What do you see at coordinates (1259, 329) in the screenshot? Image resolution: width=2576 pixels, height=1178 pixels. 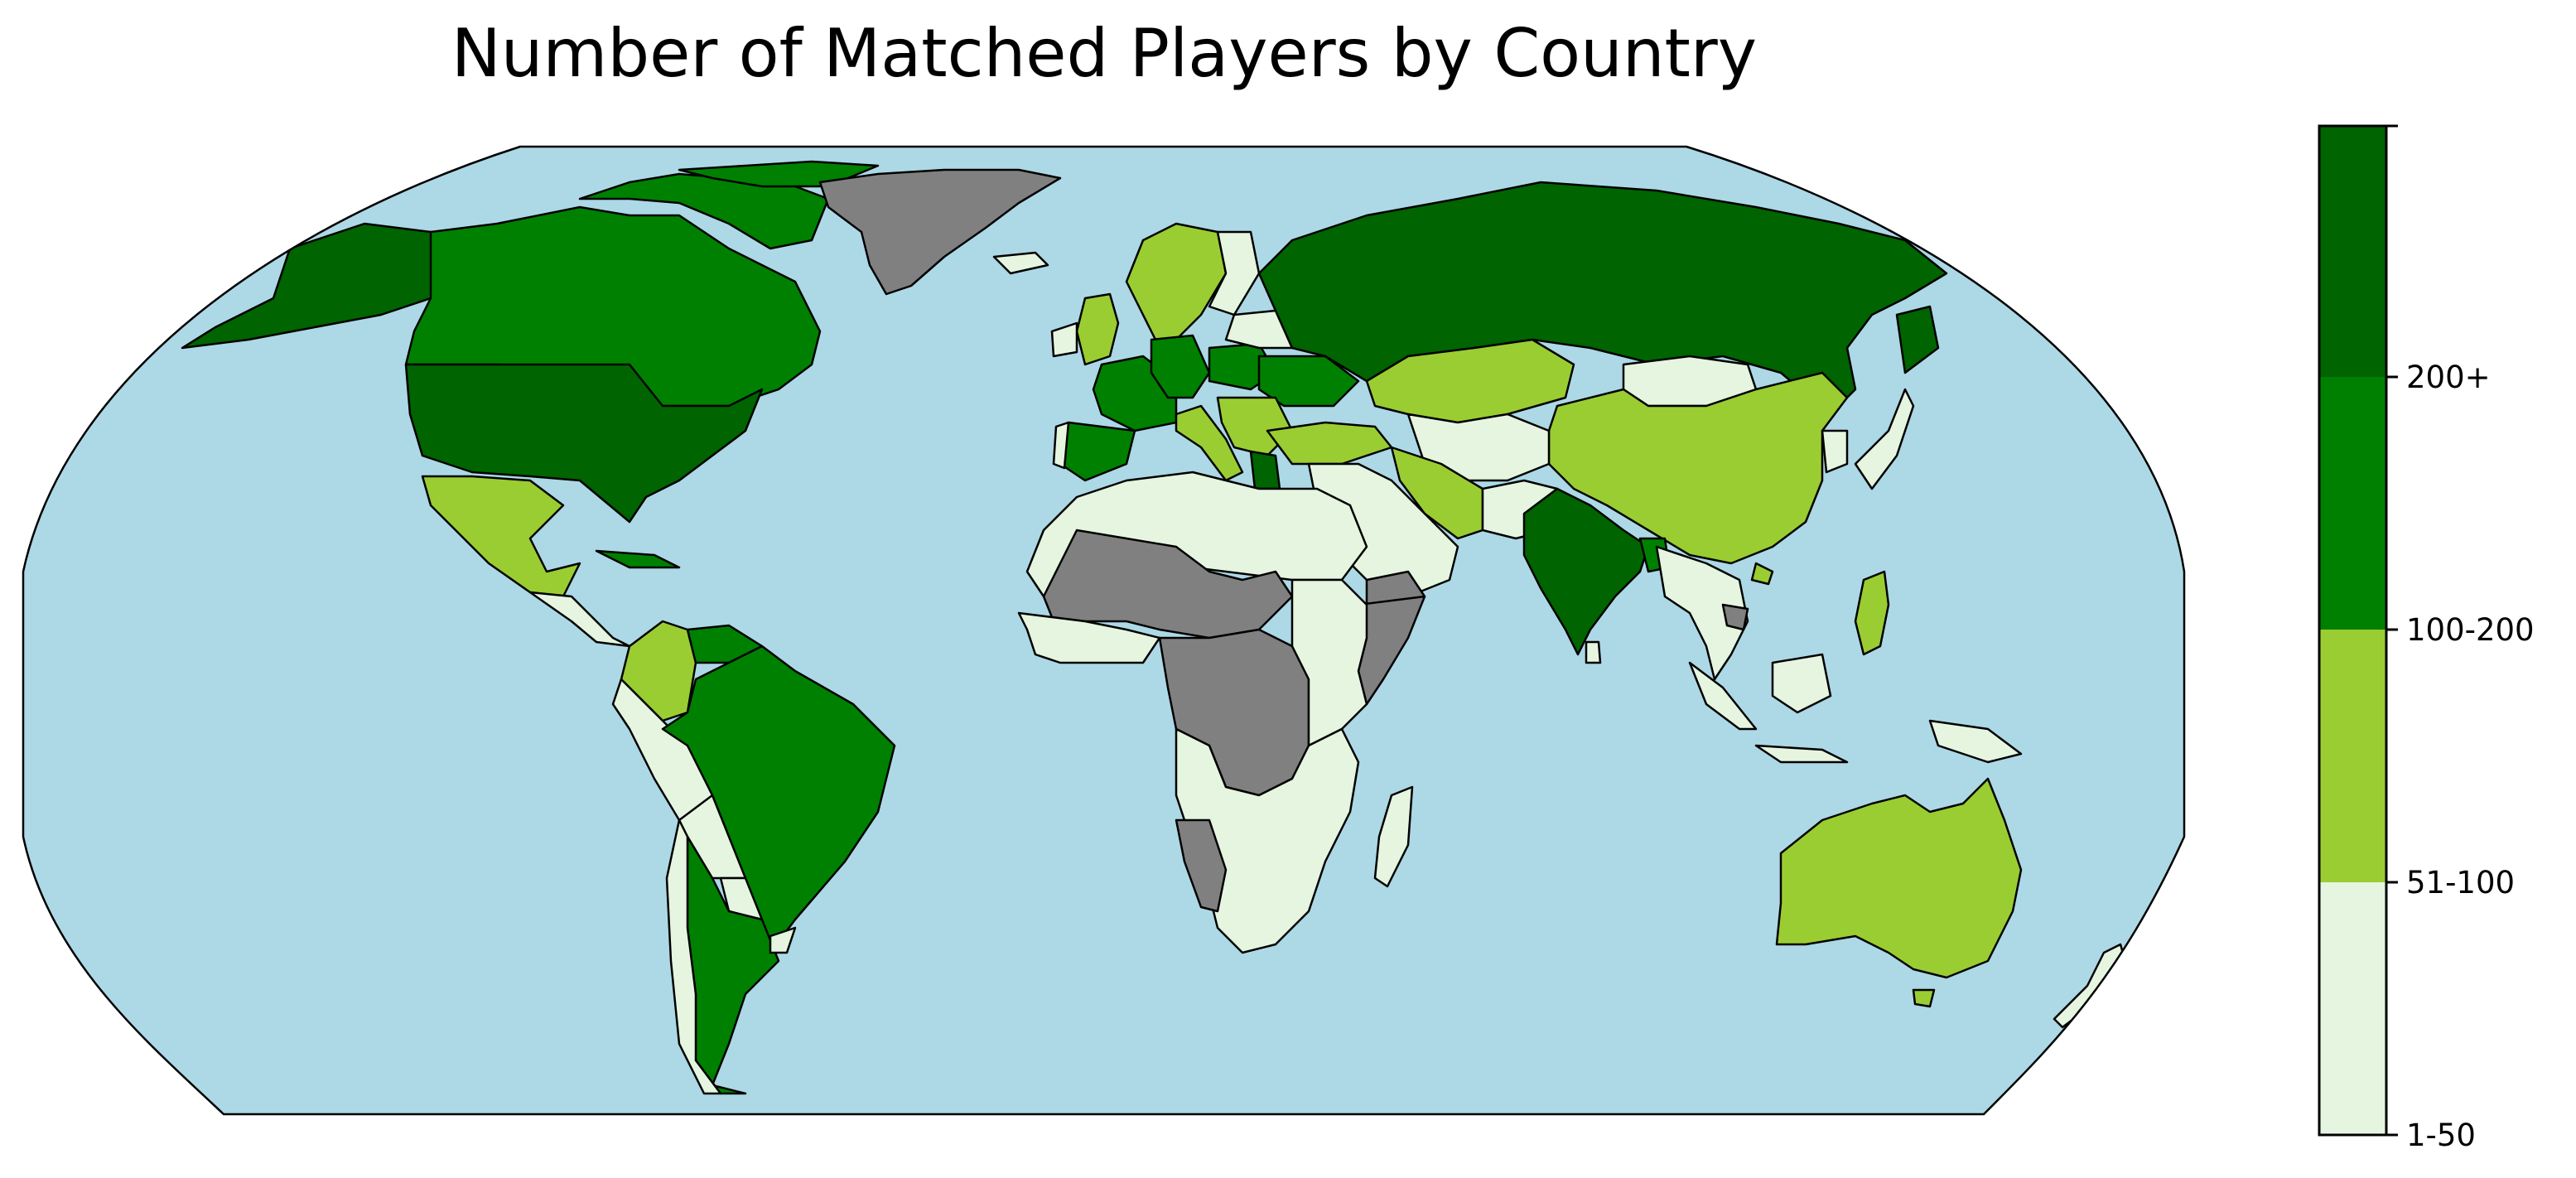 I see `baltic-belarus` at bounding box center [1259, 329].